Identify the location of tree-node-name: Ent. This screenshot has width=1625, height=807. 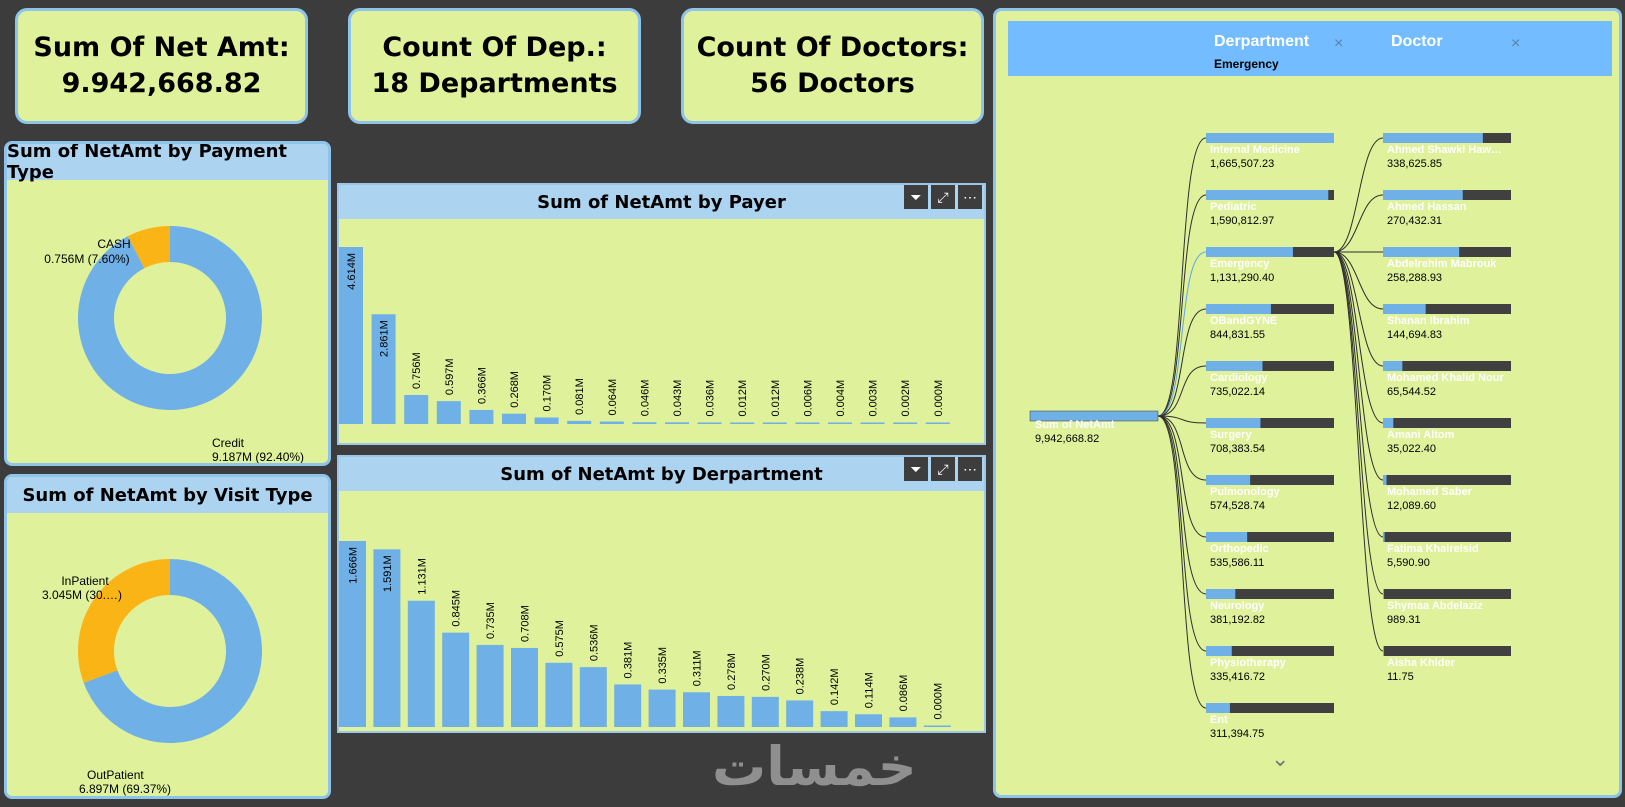
(1219, 720).